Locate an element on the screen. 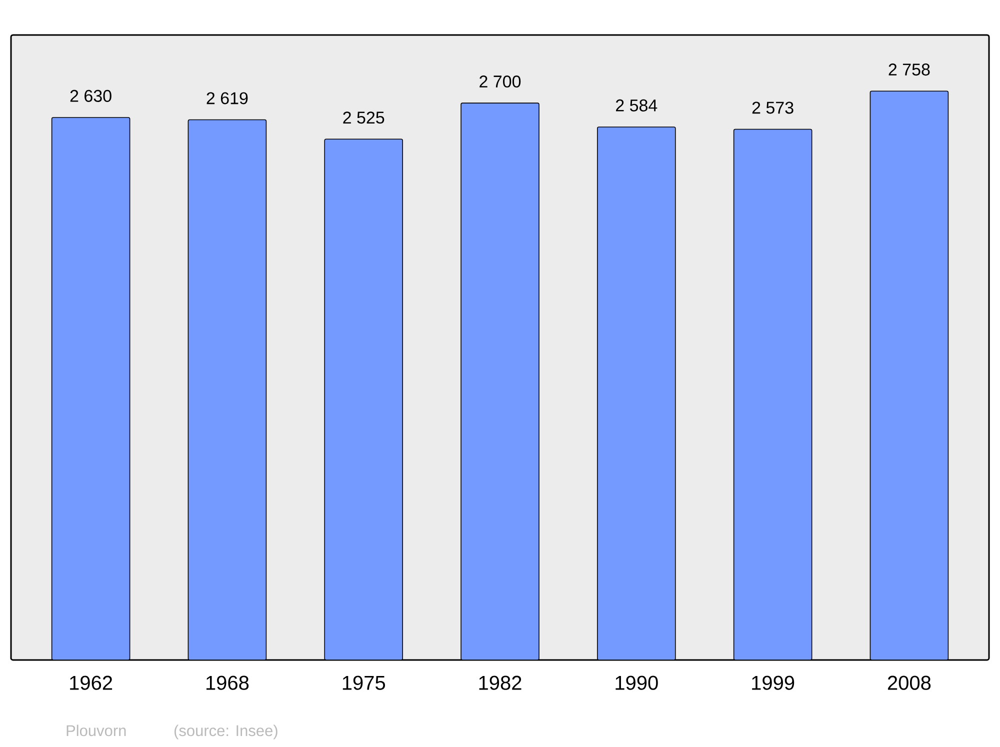 This screenshot has width=1000, height=747. x-tick-label: 1962 is located at coordinates (91, 683).